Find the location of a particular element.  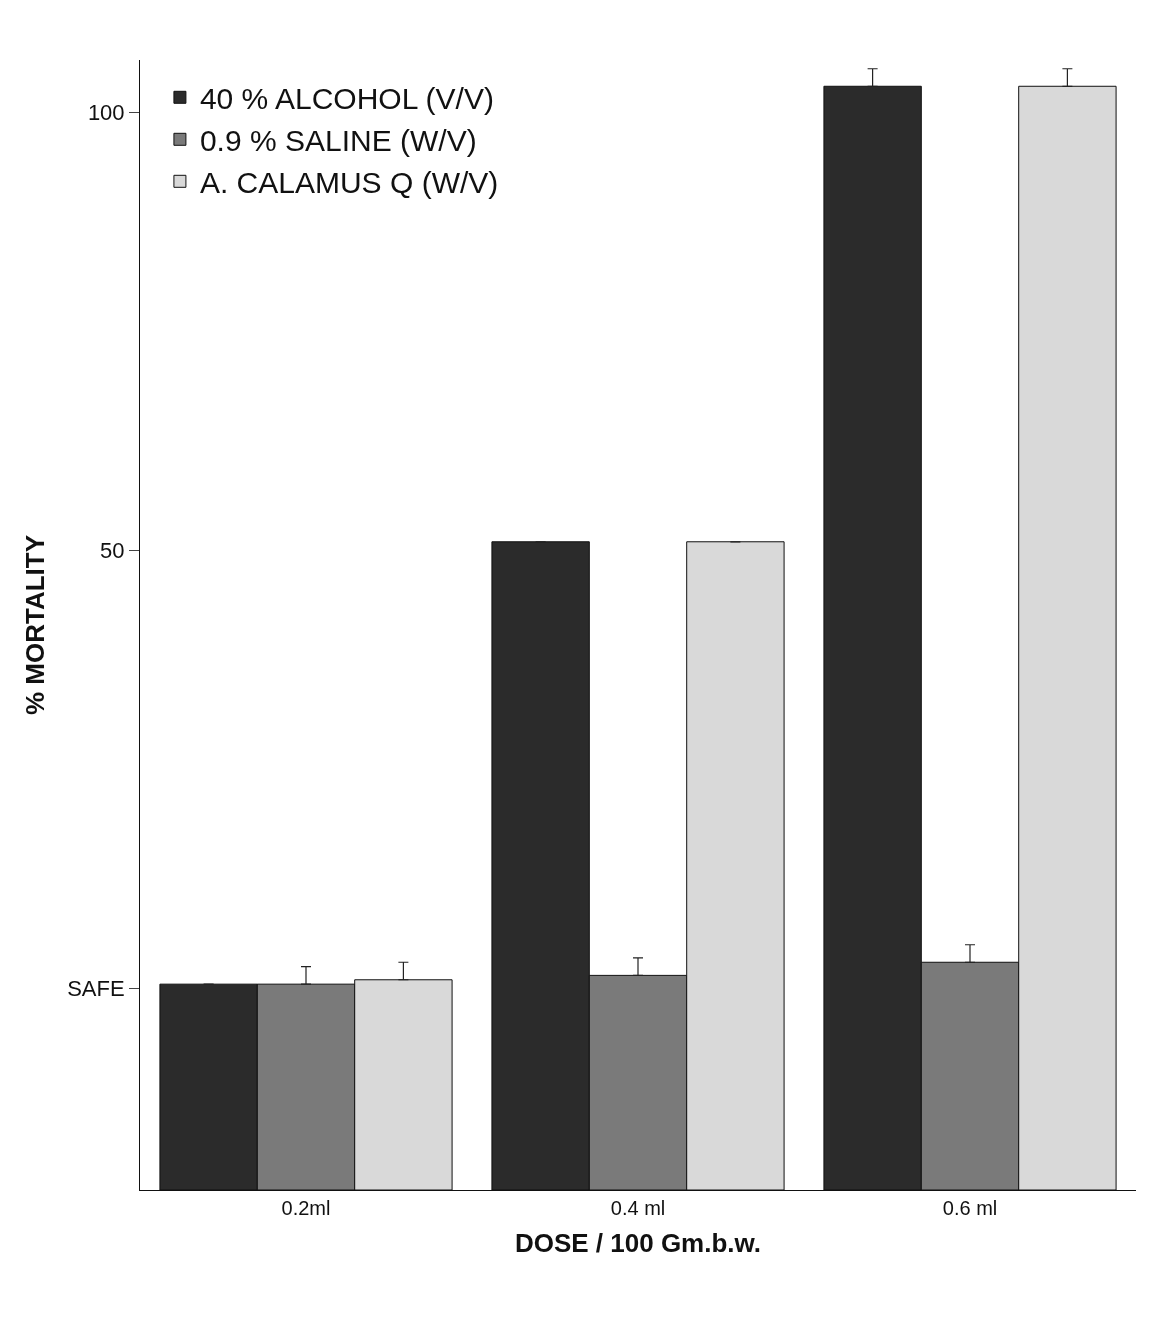

legend-label: 0.9 % SALINE (W/V) is located at coordinates (338, 140).